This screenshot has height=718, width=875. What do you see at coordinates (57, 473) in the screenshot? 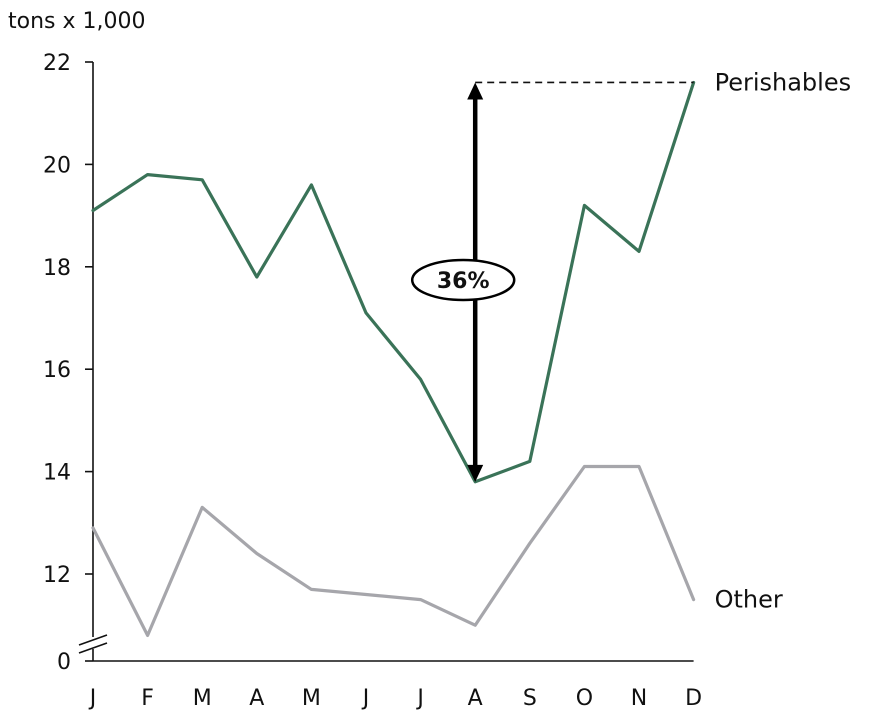
I see `y-tick-label: 14` at bounding box center [57, 473].